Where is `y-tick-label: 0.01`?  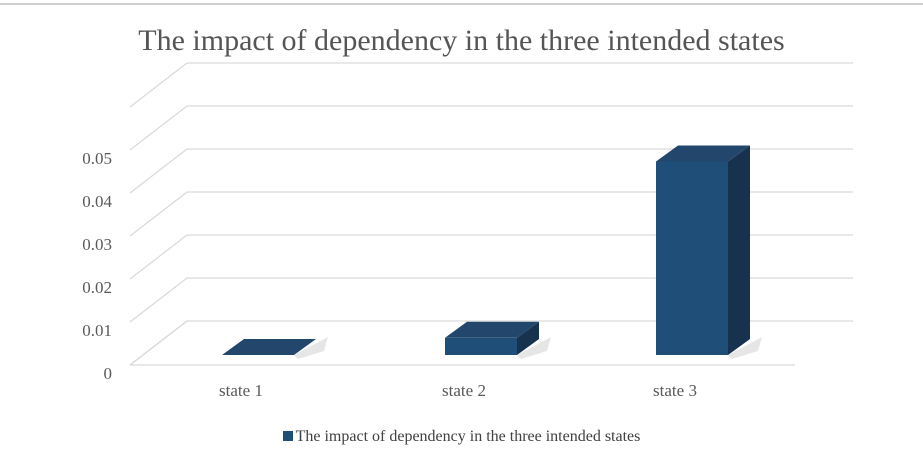 y-tick-label: 0.01 is located at coordinates (97, 330).